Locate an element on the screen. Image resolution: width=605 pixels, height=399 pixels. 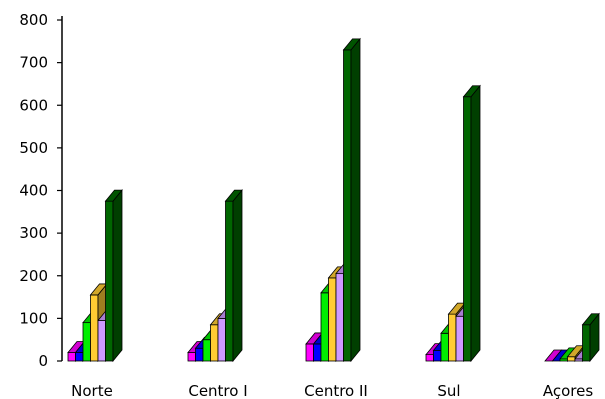
y-tick-label-300: 300 is located at coordinates (33, 233).